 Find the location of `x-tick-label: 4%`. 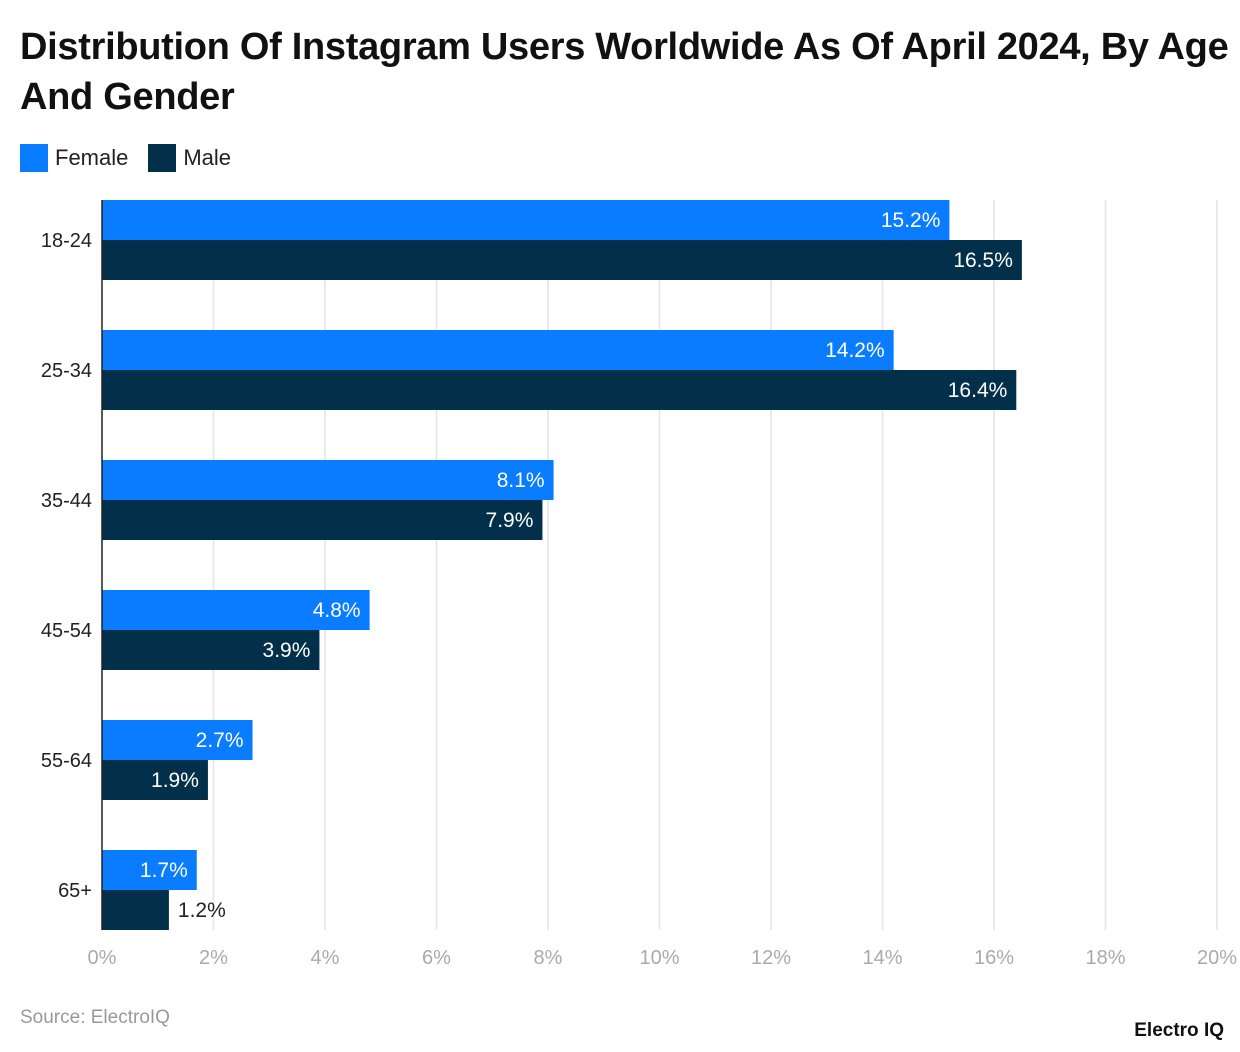

x-tick-label: 4% is located at coordinates (325, 958).